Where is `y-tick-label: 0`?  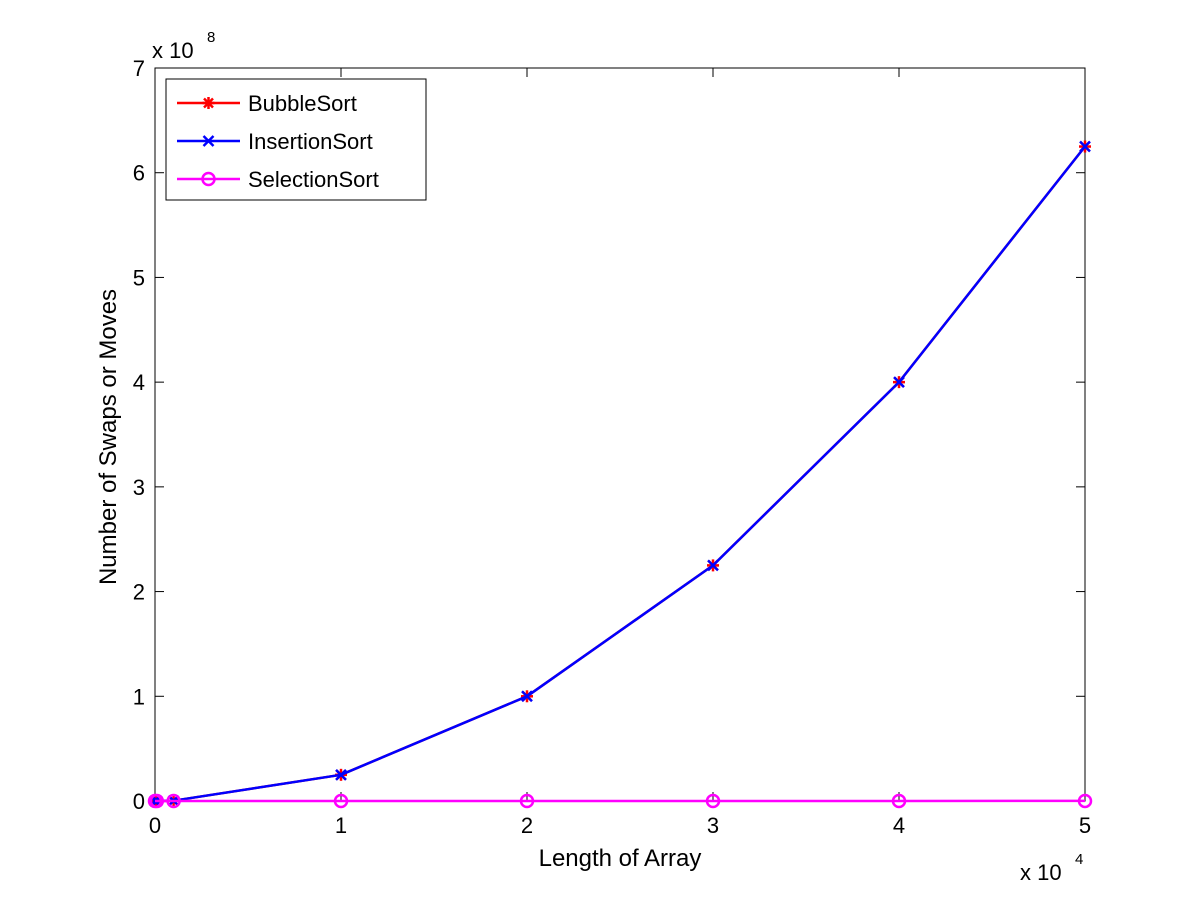
y-tick-label: 0 is located at coordinates (139, 801).